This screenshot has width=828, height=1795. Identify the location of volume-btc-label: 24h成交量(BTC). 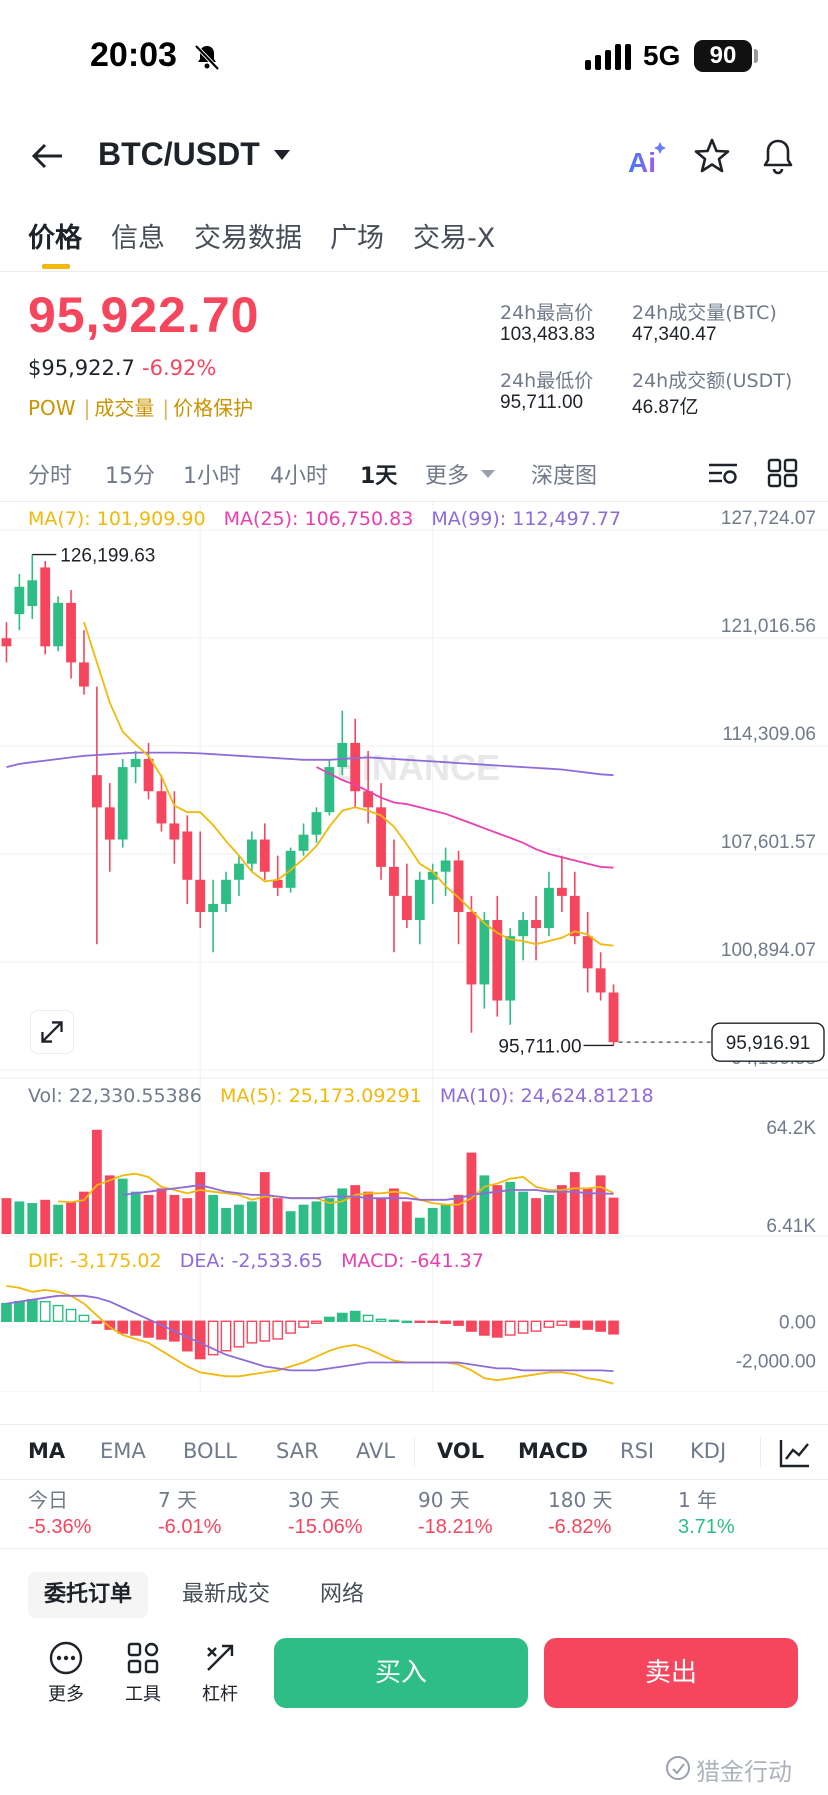
(704, 313).